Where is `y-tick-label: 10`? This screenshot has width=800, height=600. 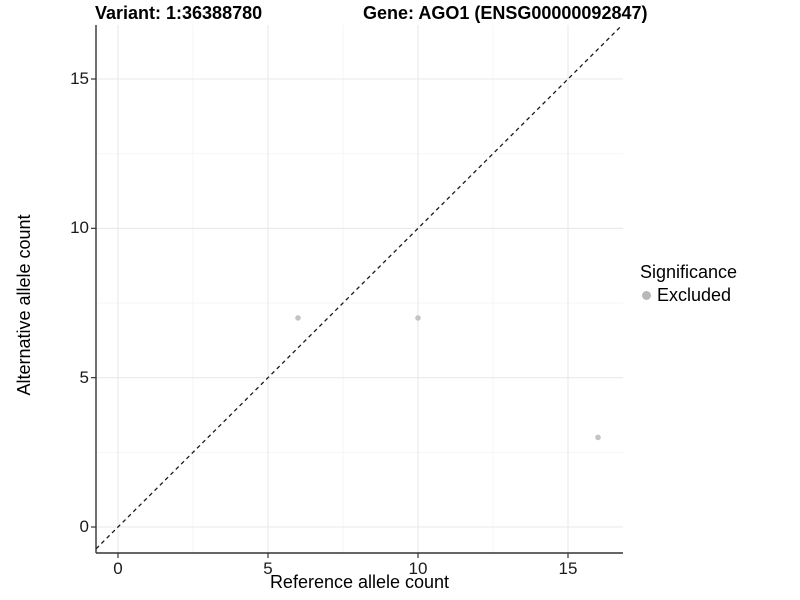 y-tick-label: 10 is located at coordinates (79, 228).